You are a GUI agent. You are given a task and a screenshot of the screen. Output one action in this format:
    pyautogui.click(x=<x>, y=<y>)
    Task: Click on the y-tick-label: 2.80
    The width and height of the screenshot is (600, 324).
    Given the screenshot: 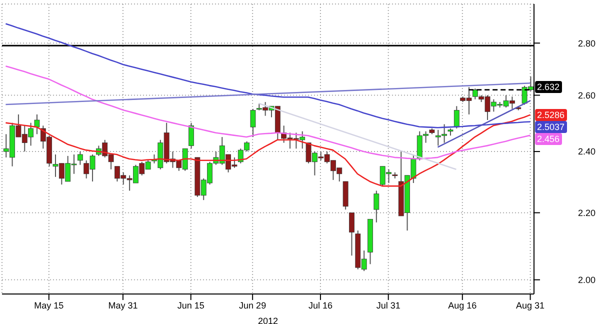 What is the action you would take?
    pyautogui.click(x=587, y=43)
    